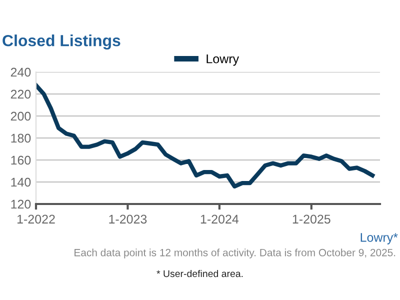 This screenshot has height=300, width=400. Describe the element at coordinates (21, 160) in the screenshot. I see `y-tick-label: 160` at that location.